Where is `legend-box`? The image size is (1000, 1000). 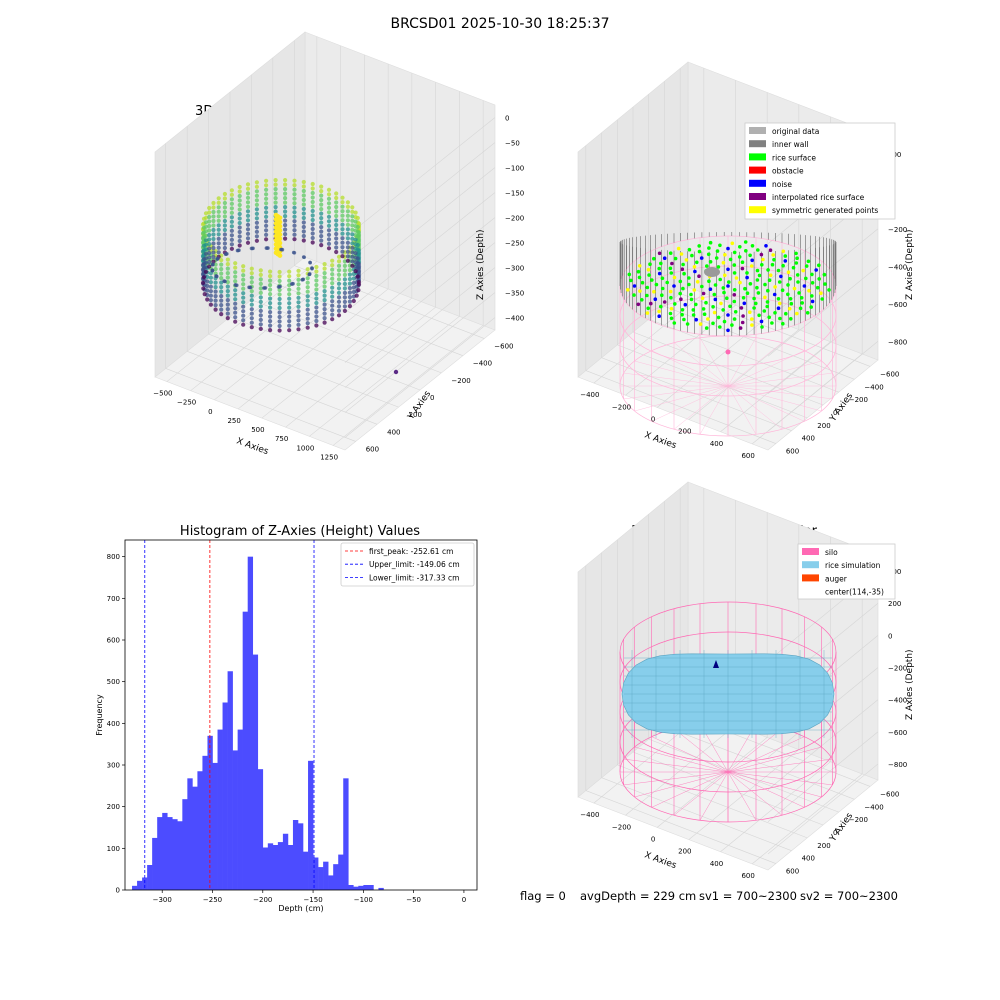 legend-box is located at coordinates (407, 564).